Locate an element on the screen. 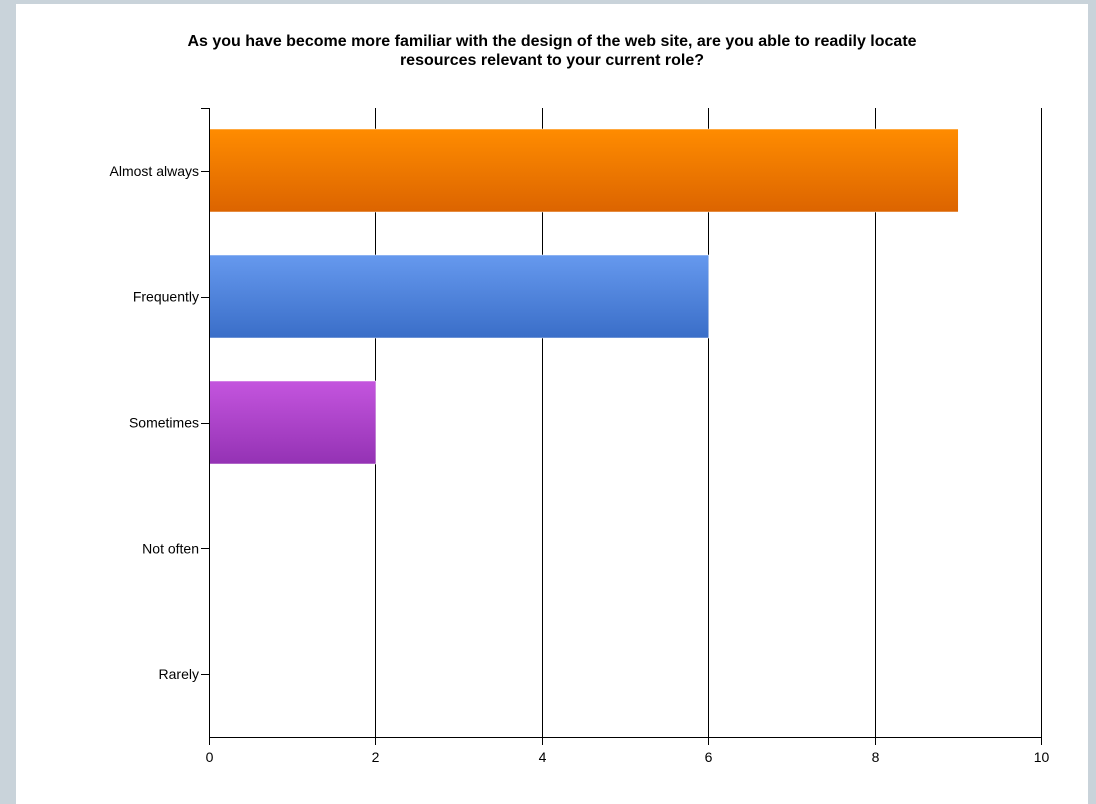  x-tick-label: 10 is located at coordinates (1042, 757).